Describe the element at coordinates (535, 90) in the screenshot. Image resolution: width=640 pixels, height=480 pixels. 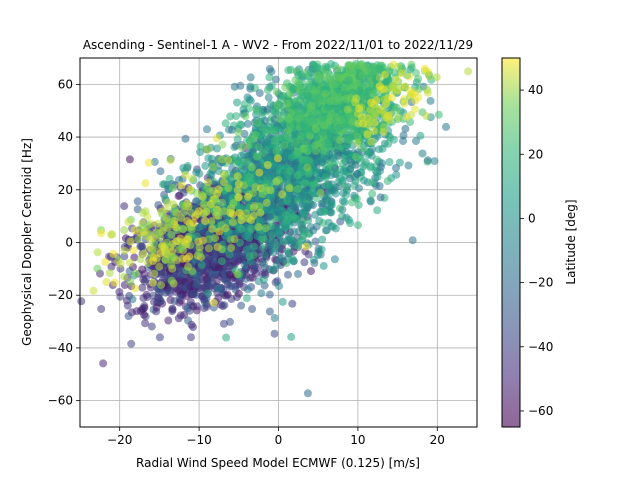
I see `colorbar-tick-label: 40` at that location.